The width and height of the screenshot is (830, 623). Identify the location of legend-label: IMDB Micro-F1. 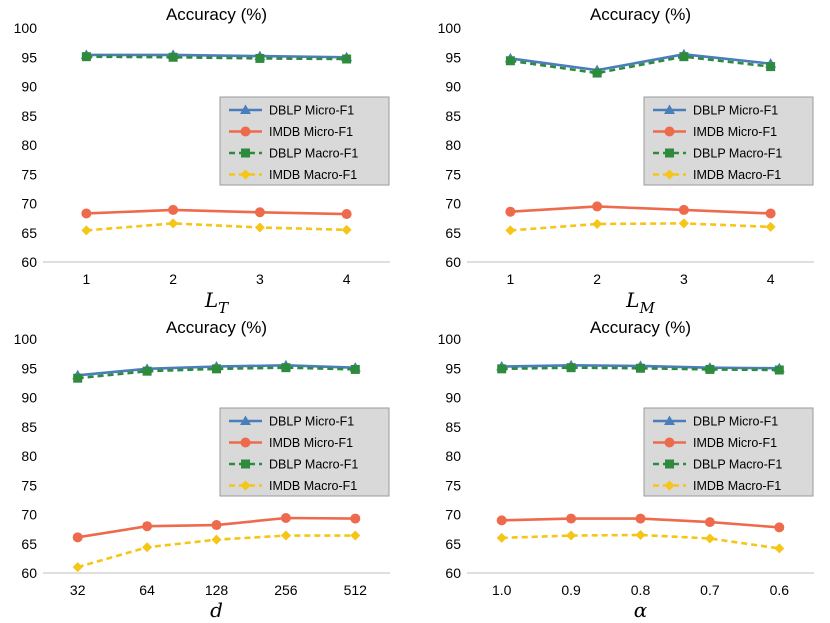
(311, 443).